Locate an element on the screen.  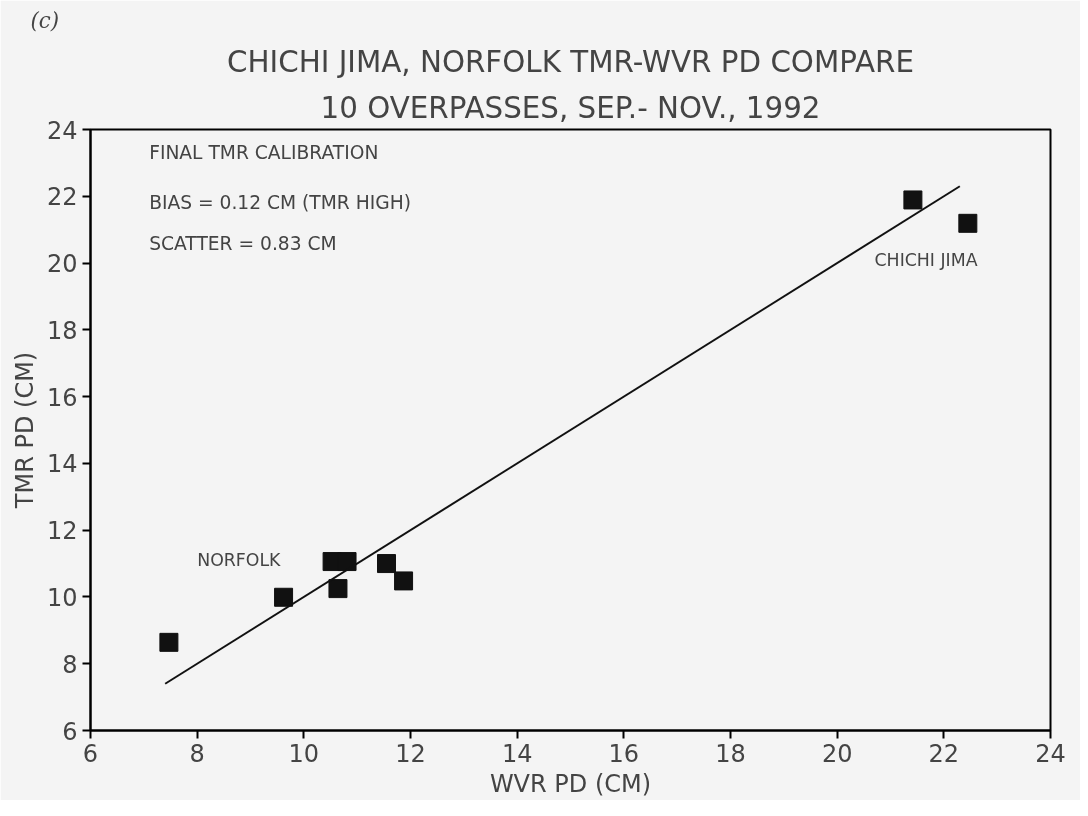
x-tick-label: 20 is located at coordinates (837, 753).